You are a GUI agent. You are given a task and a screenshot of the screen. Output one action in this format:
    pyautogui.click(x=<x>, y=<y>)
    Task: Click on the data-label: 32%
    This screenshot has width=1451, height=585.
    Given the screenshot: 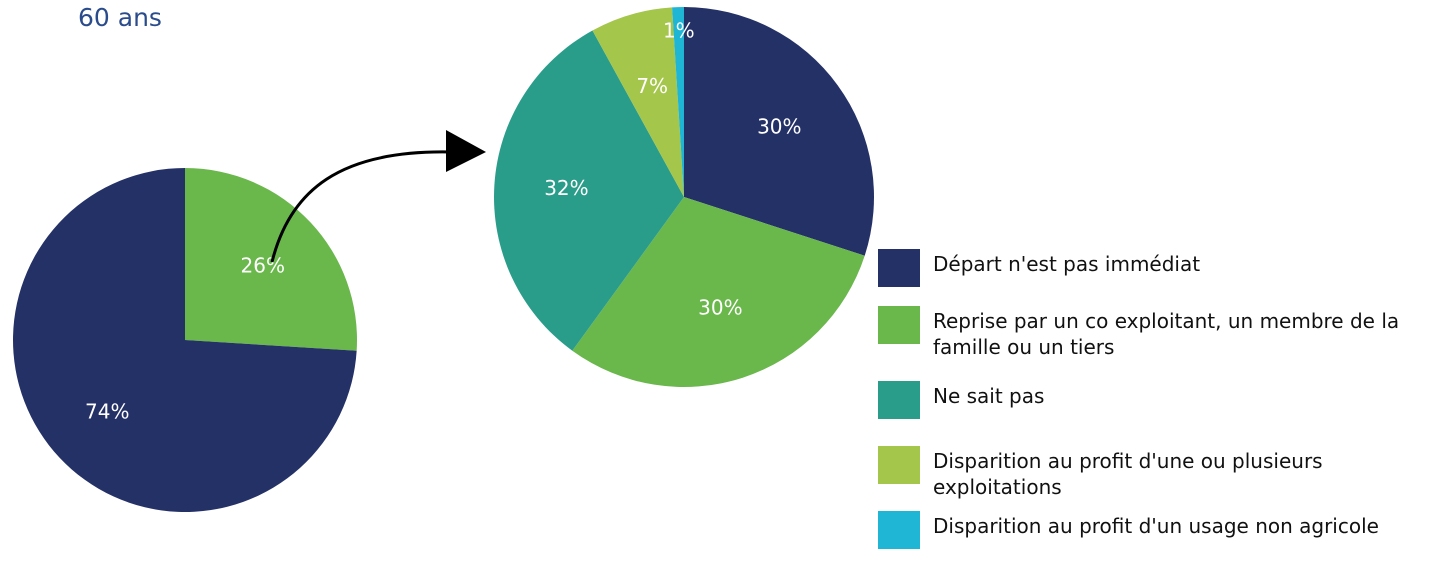 What is the action you would take?
    pyautogui.click(x=566, y=188)
    